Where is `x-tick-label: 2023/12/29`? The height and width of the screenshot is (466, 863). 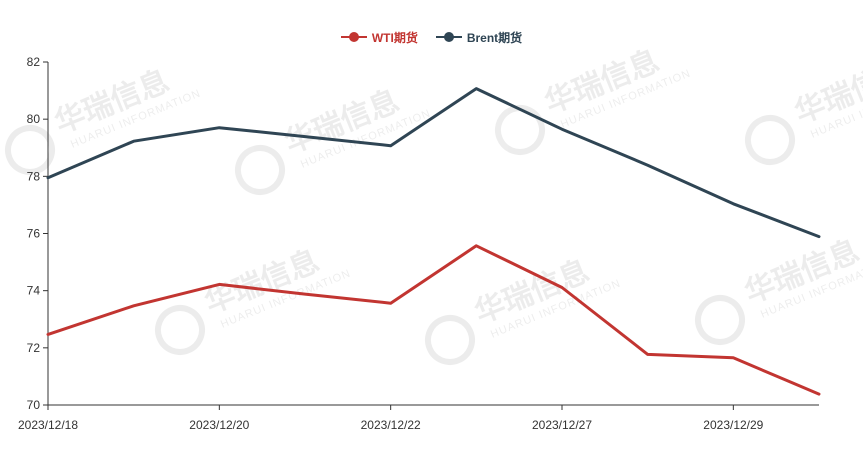 x-tick-label: 2023/12/29 is located at coordinates (733, 425).